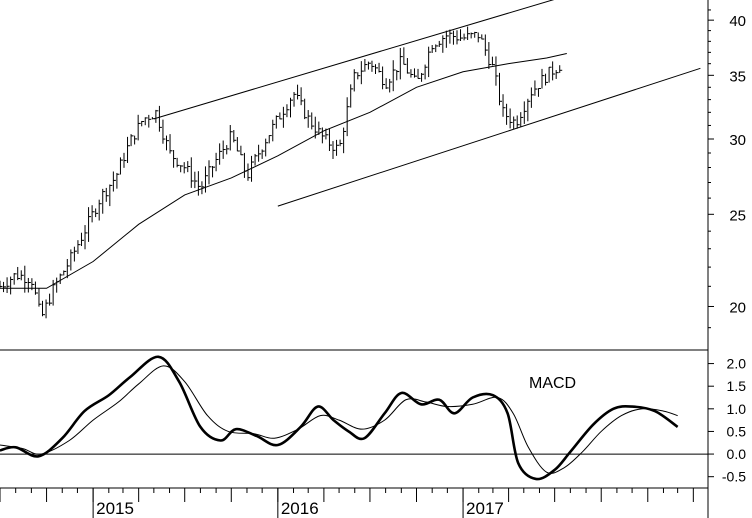 The height and width of the screenshot is (518, 752). Describe the element at coordinates (737, 21) in the screenshot. I see `price-ytick-label: 40` at that location.